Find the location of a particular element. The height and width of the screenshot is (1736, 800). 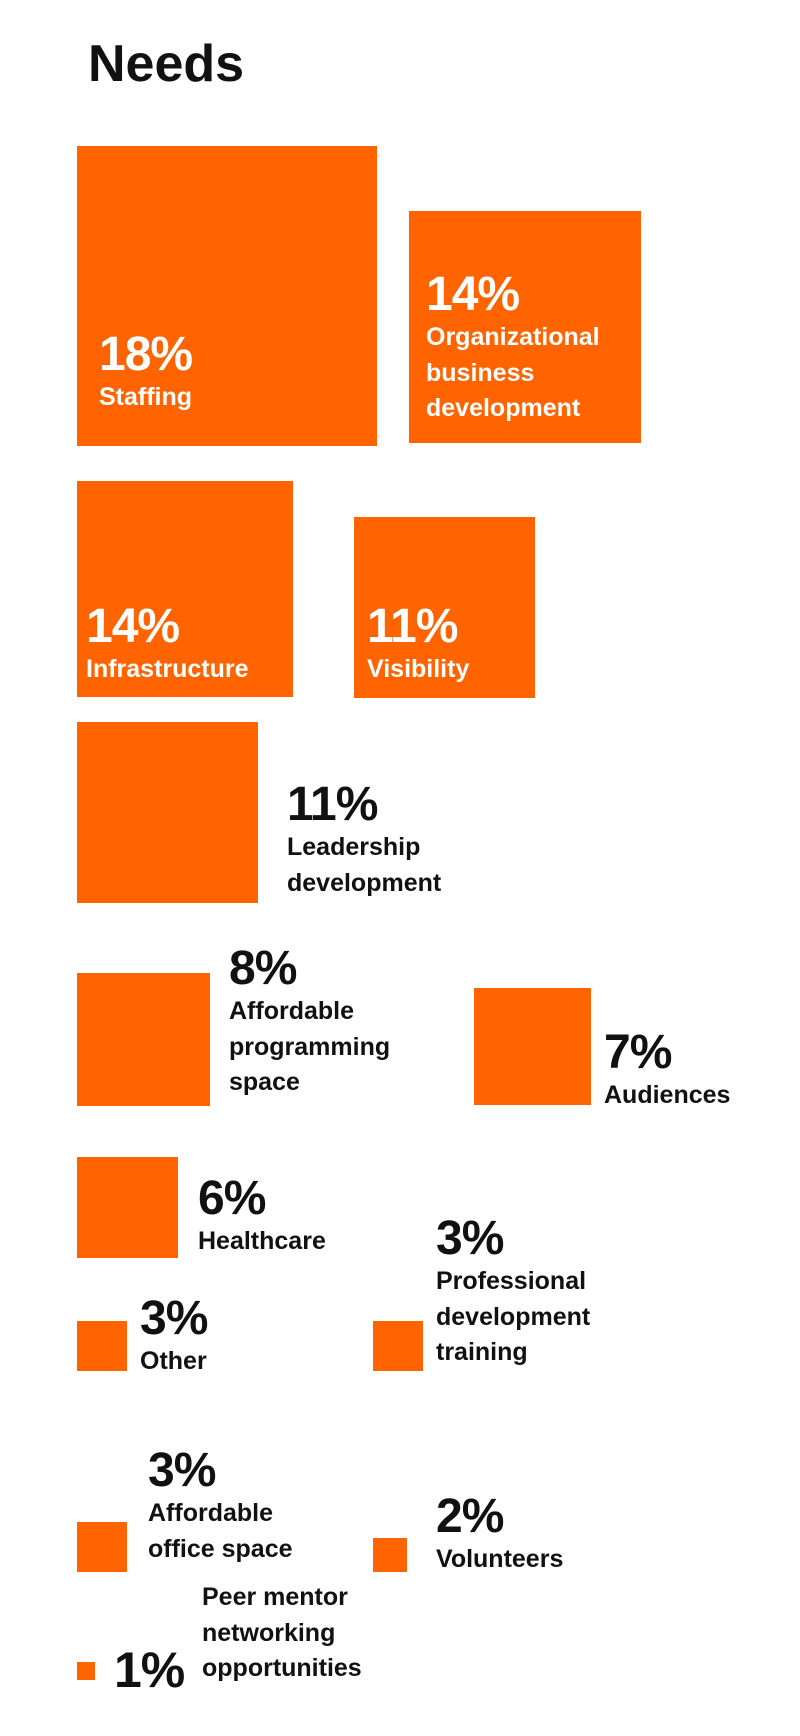

name-organizational-business-development: Organizational business development is located at coordinates (513, 373).